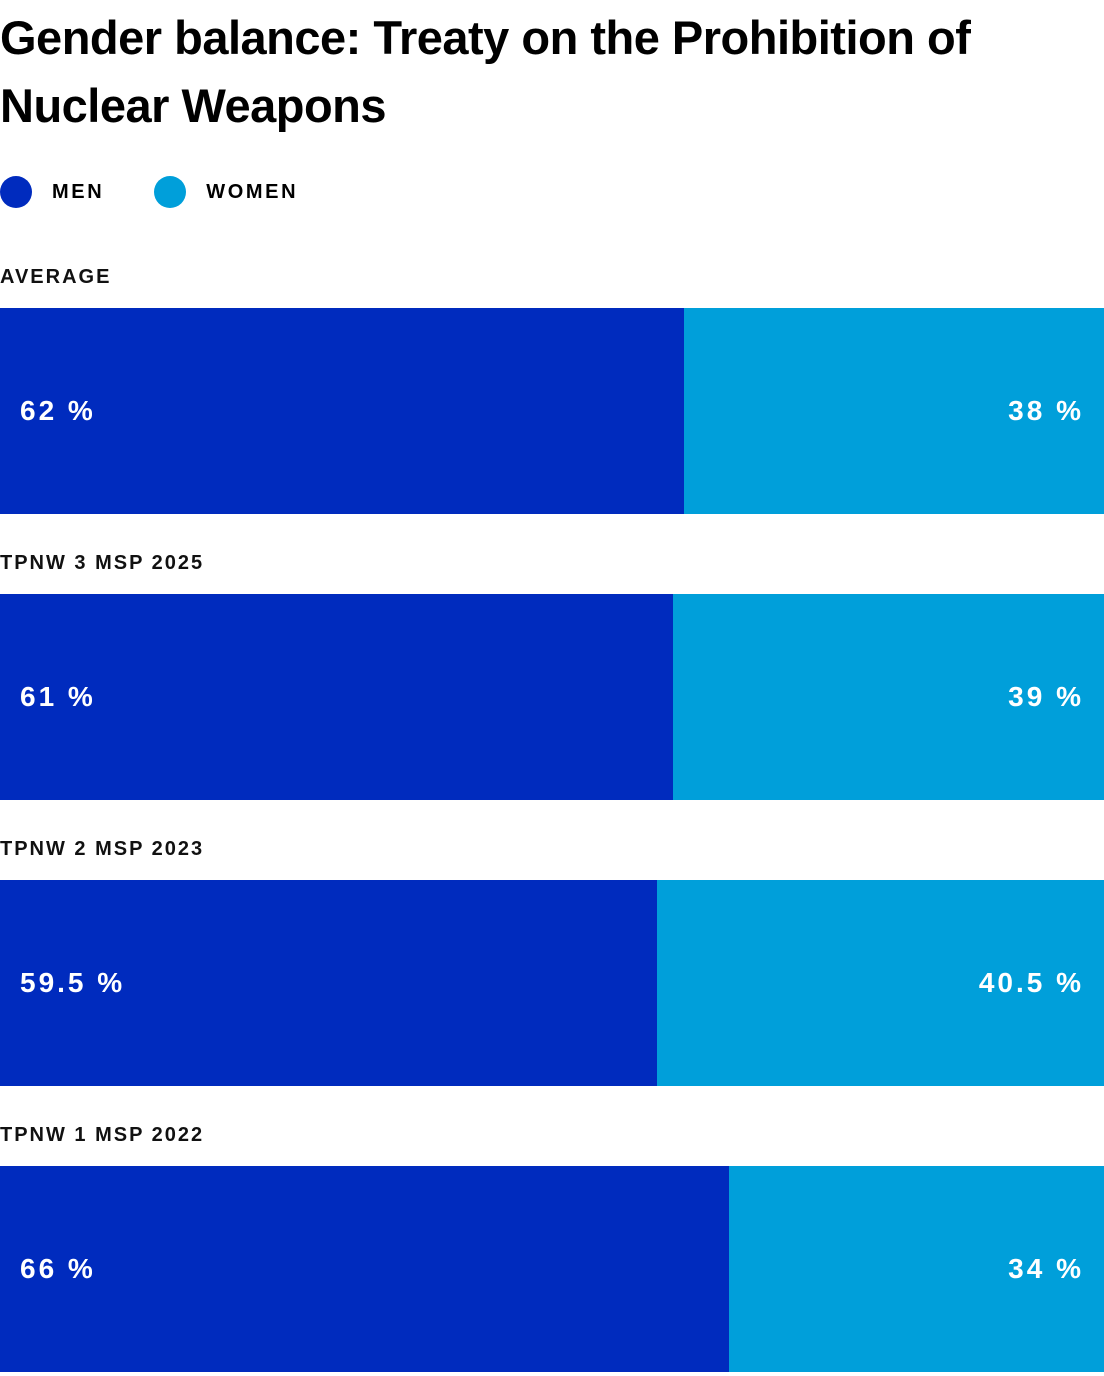 This screenshot has height=1376, width=1104. Describe the element at coordinates (1046, 1268) in the screenshot. I see `data-label-women: 34 %` at that location.